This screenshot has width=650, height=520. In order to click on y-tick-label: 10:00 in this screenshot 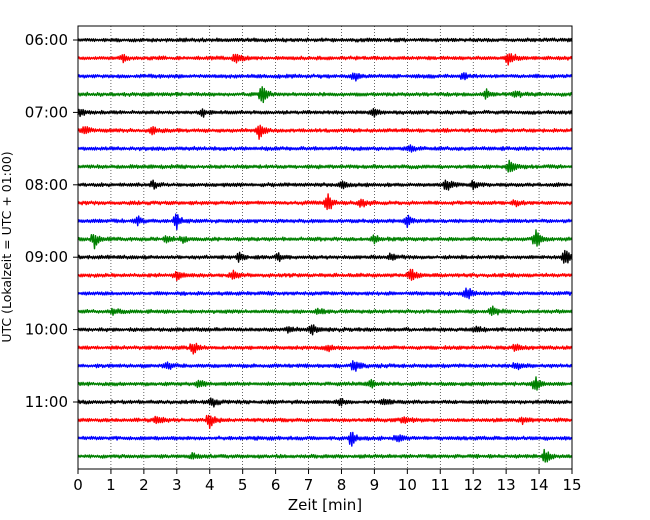, I will do `click(46, 330)`.